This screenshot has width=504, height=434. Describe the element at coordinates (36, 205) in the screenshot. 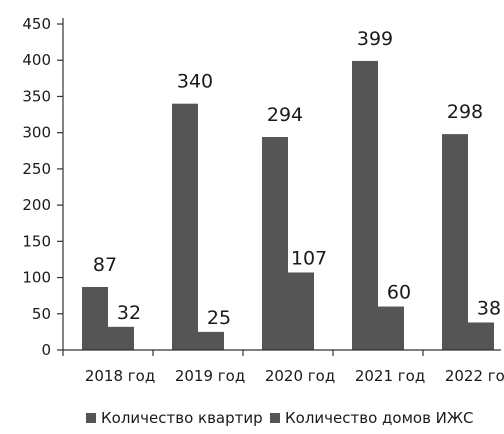

I see `y-tick-label: 200` at that location.